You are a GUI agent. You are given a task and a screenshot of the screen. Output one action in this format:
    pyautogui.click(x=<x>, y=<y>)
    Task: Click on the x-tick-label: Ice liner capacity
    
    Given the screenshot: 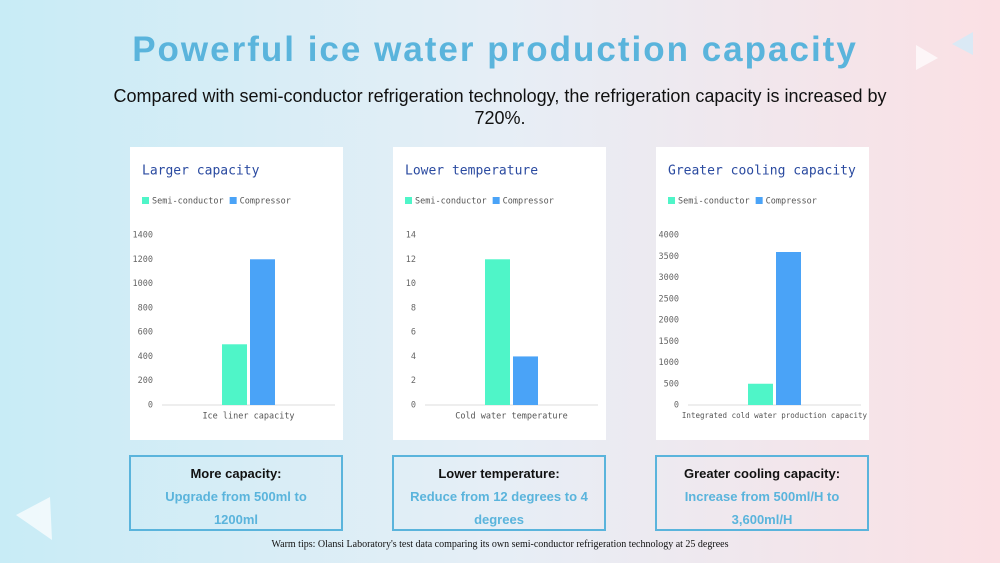 What is the action you would take?
    pyautogui.click(x=248, y=417)
    